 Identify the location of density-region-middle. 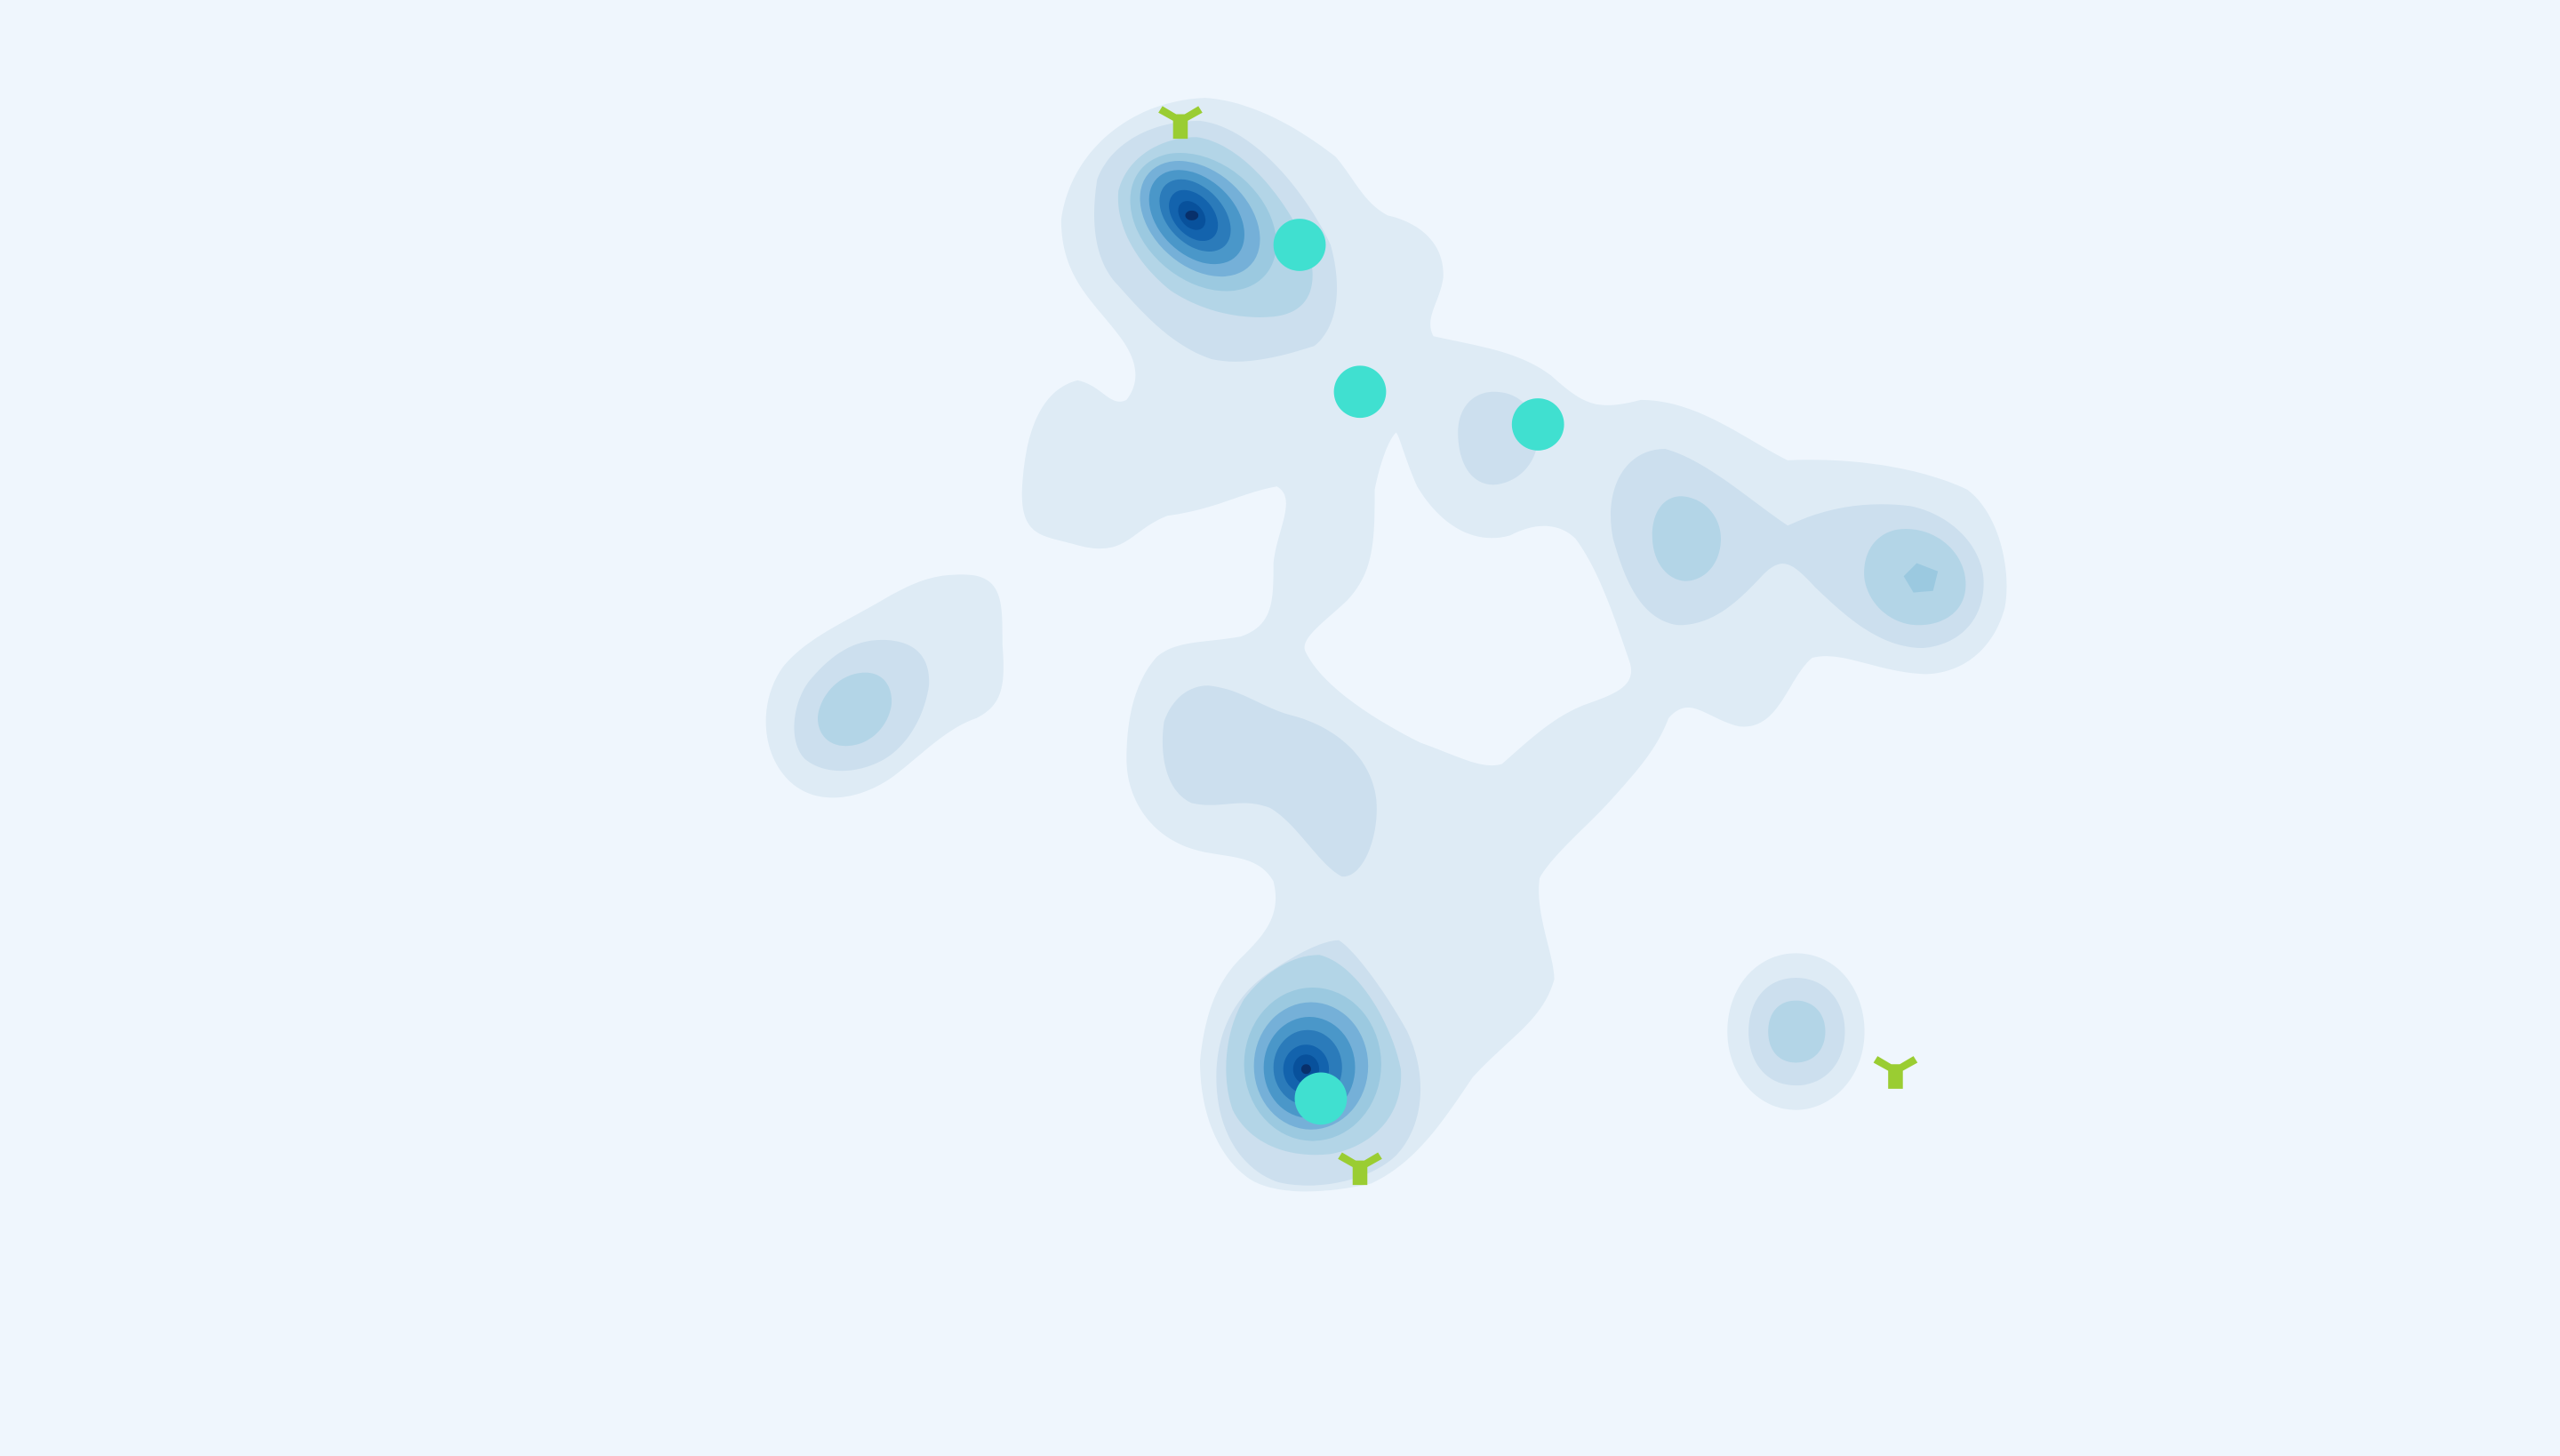
(1269, 781).